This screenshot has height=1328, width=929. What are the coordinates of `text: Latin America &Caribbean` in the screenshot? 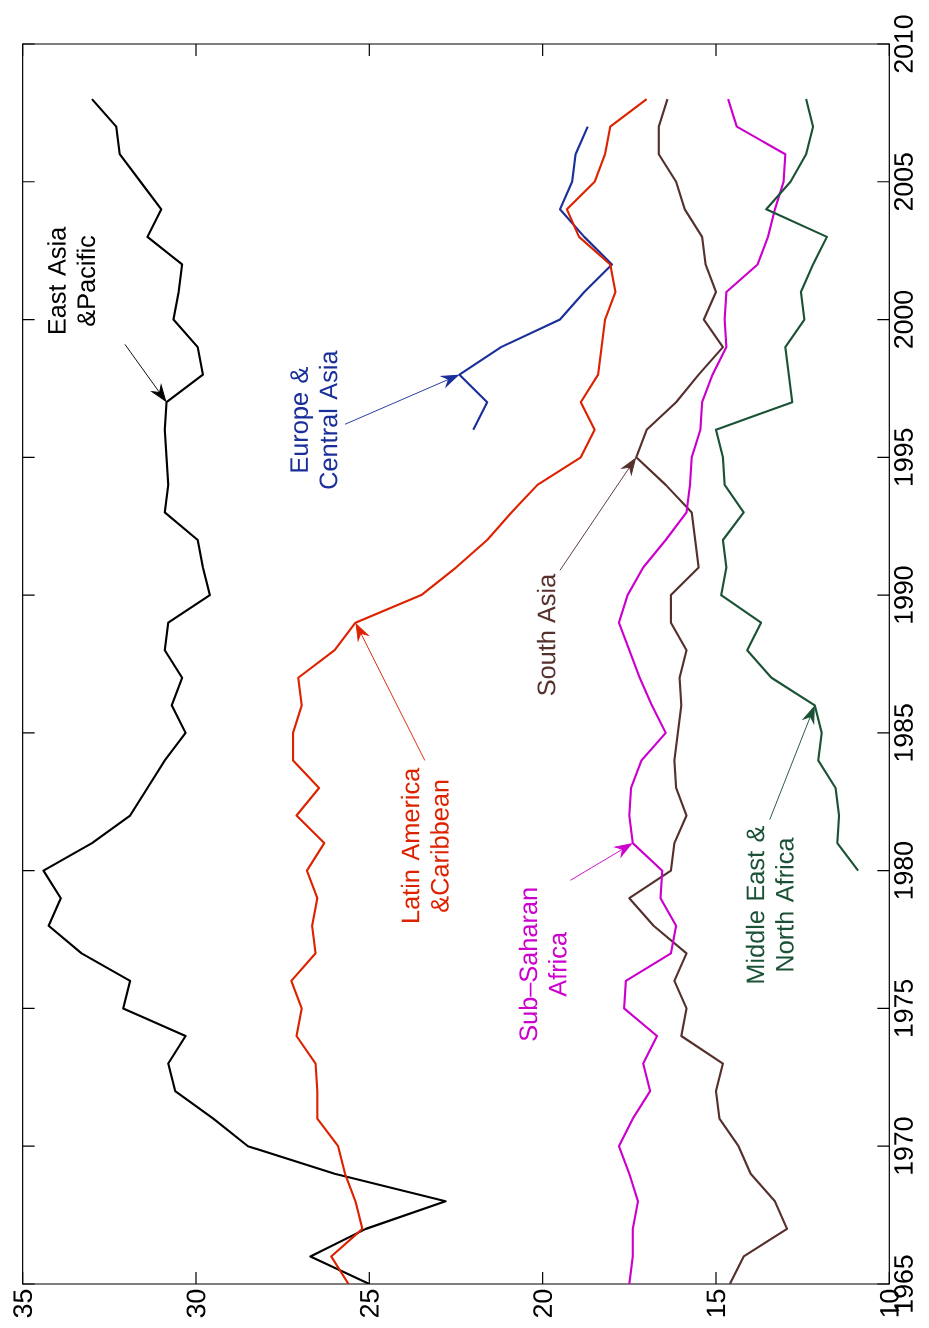 It's located at (424, 844).